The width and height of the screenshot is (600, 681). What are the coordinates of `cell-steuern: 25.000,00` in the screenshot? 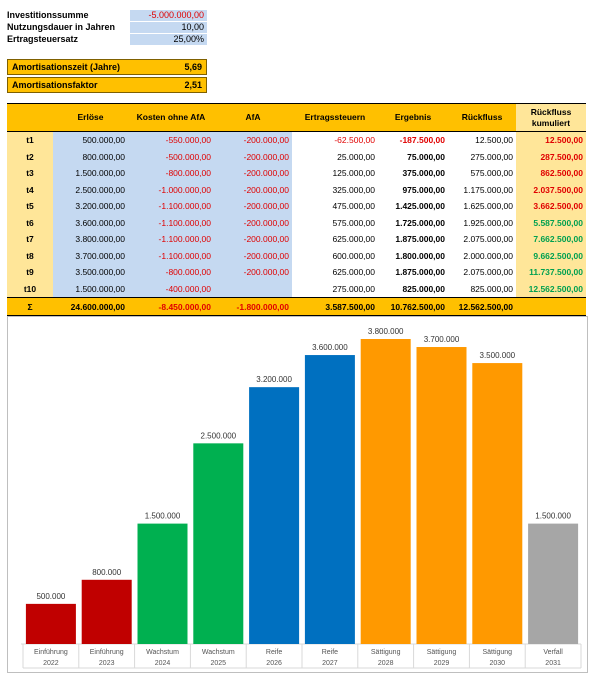 It's located at (356, 156).